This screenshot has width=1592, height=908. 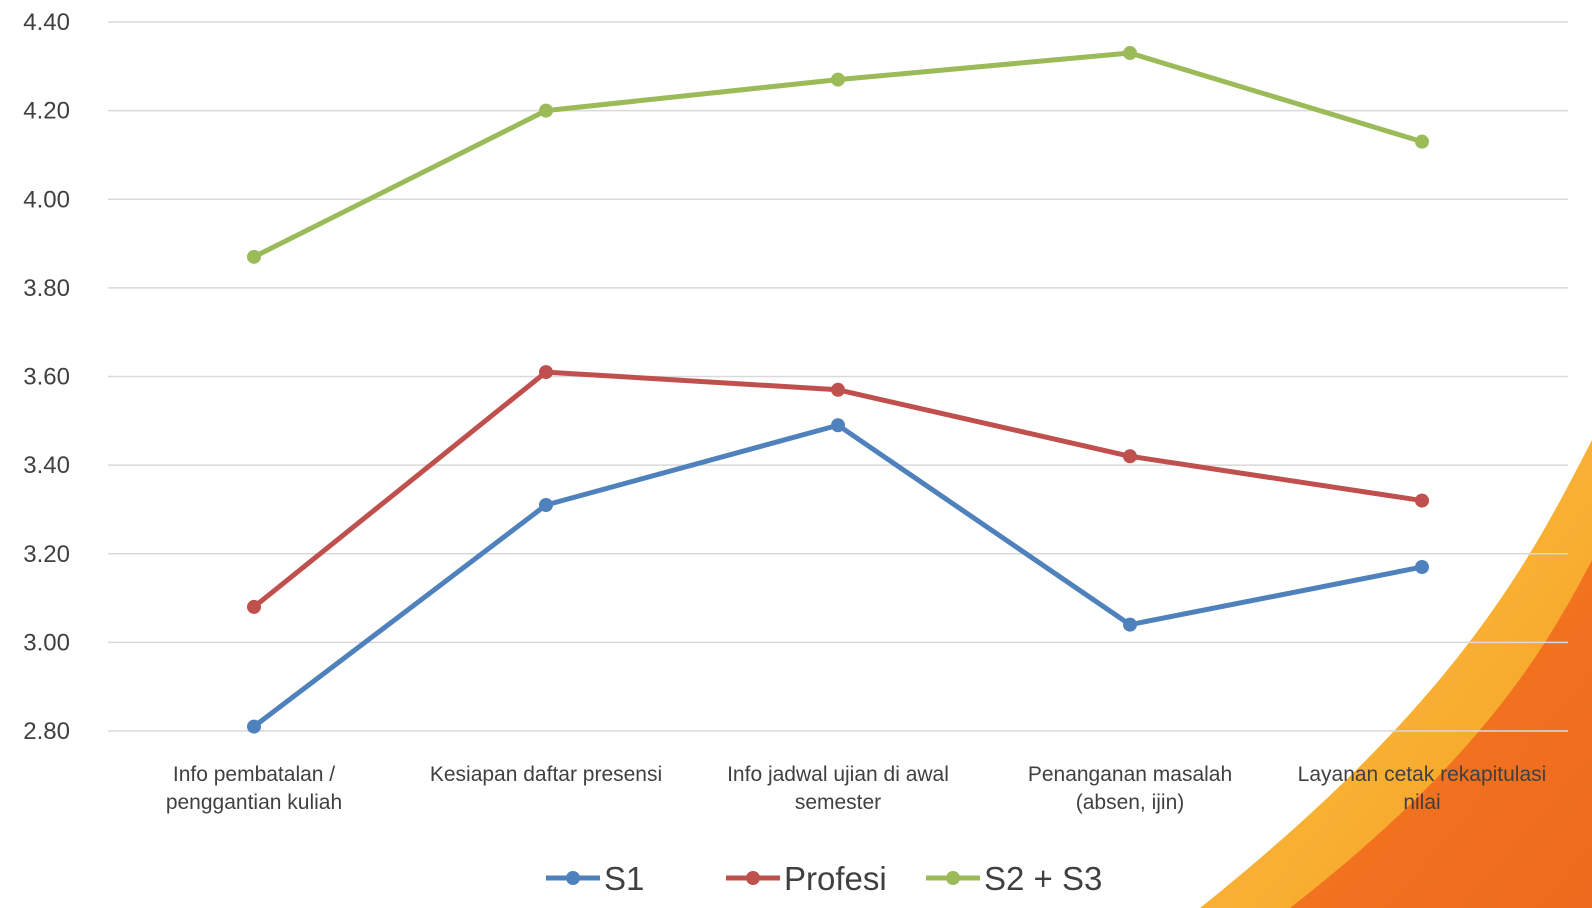 I want to click on x-category-label-line: Info pembatalan /, so click(x=254, y=774).